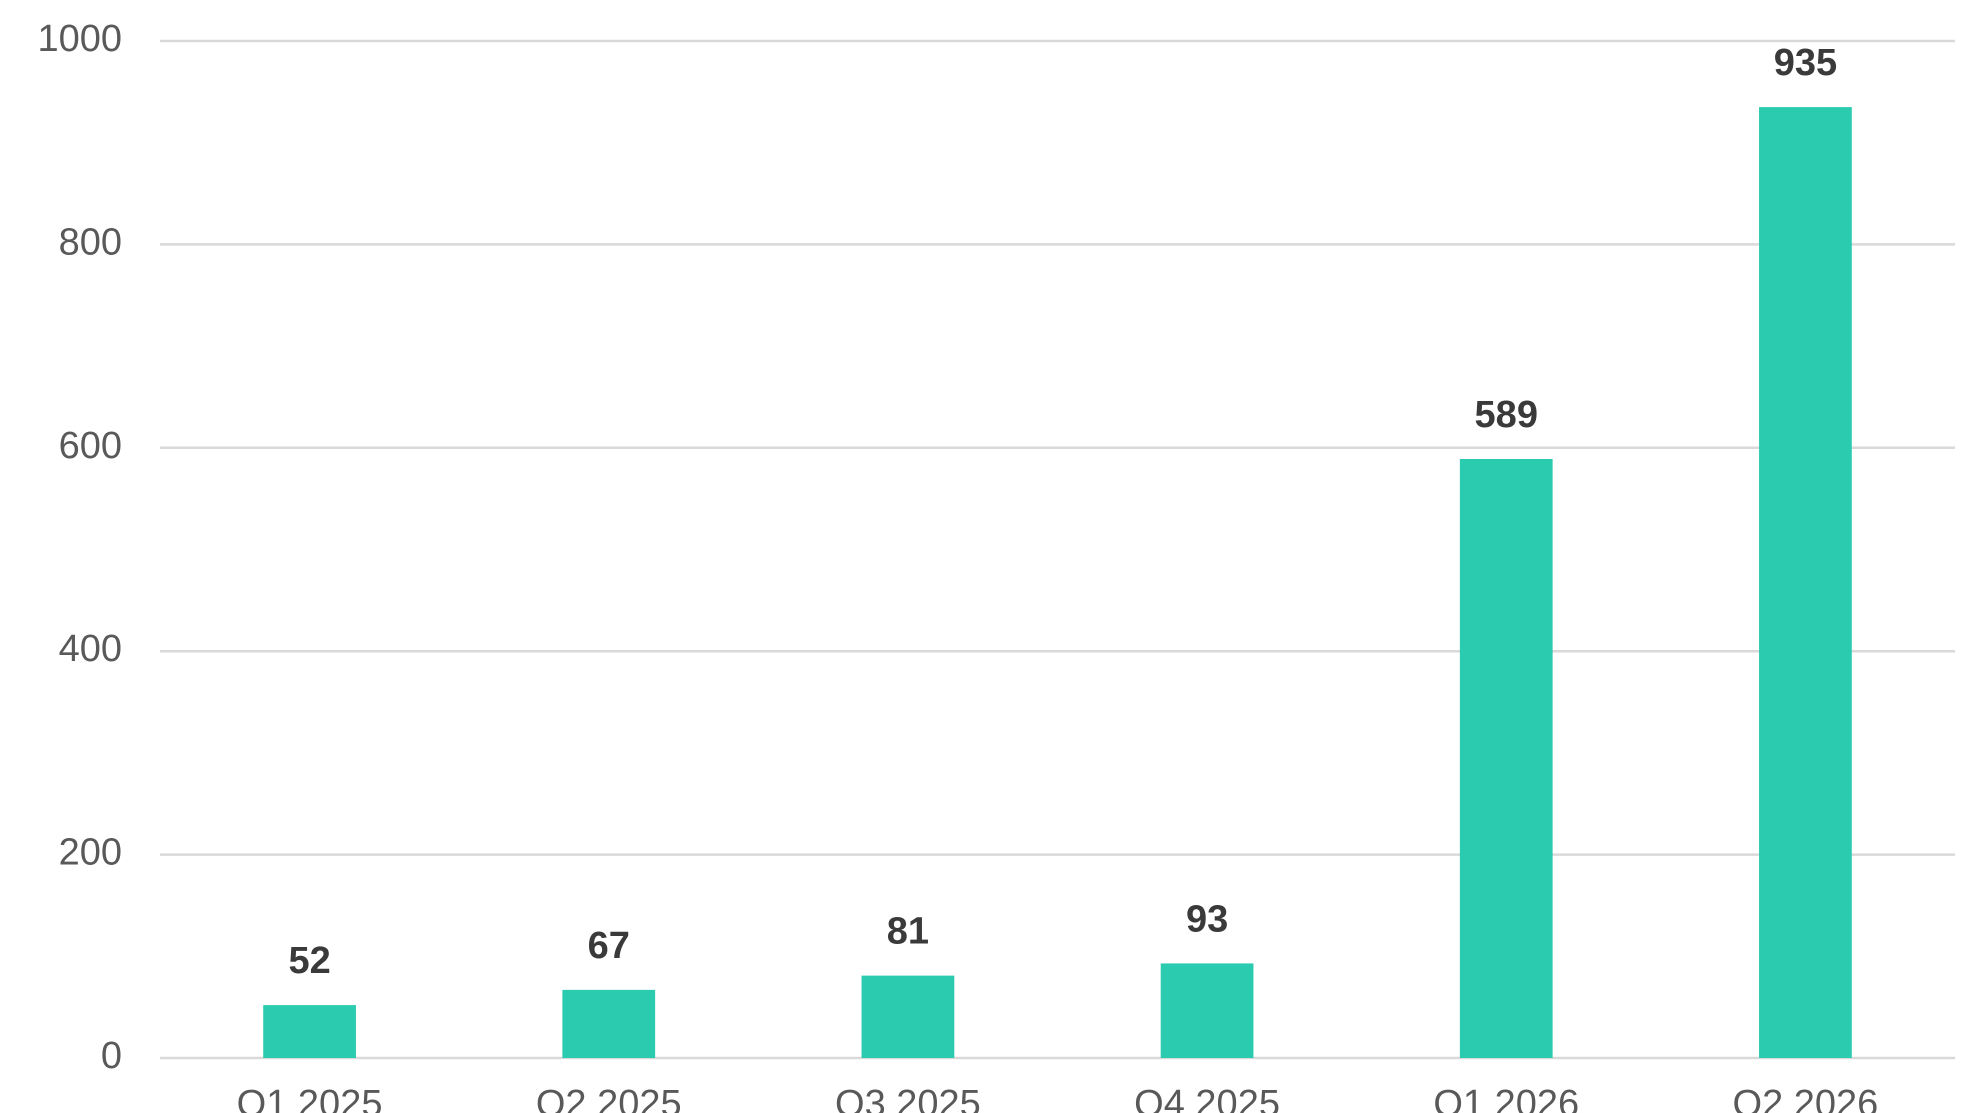 This screenshot has height=1113, width=1980. Describe the element at coordinates (1506, 1098) in the screenshot. I see `x-tick-label: Q1 2026` at that location.